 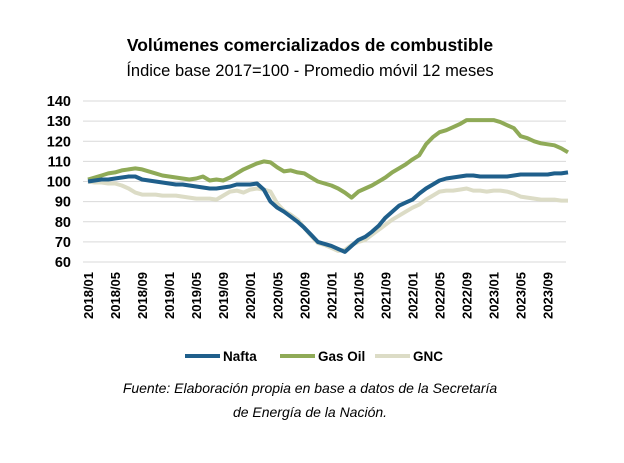 What do you see at coordinates (221, 356) in the screenshot?
I see `legend-item-nafta: Nafta` at bounding box center [221, 356].